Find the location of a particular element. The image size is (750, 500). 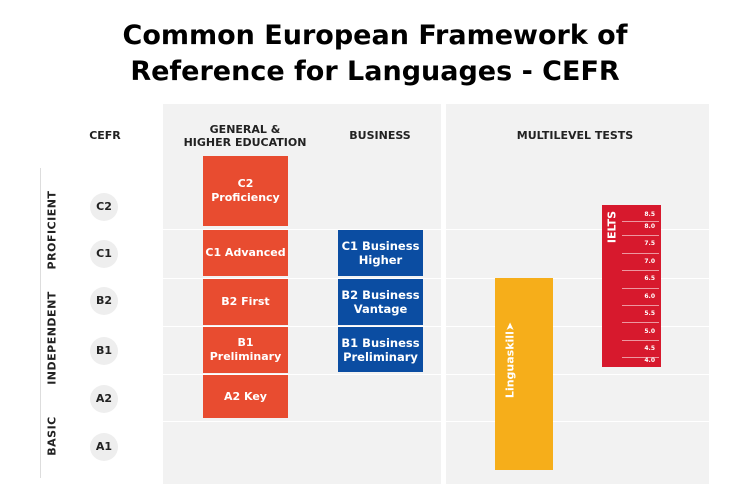

general-header: GENERAL & HIGHER EDUCATION is located at coordinates (245, 136).